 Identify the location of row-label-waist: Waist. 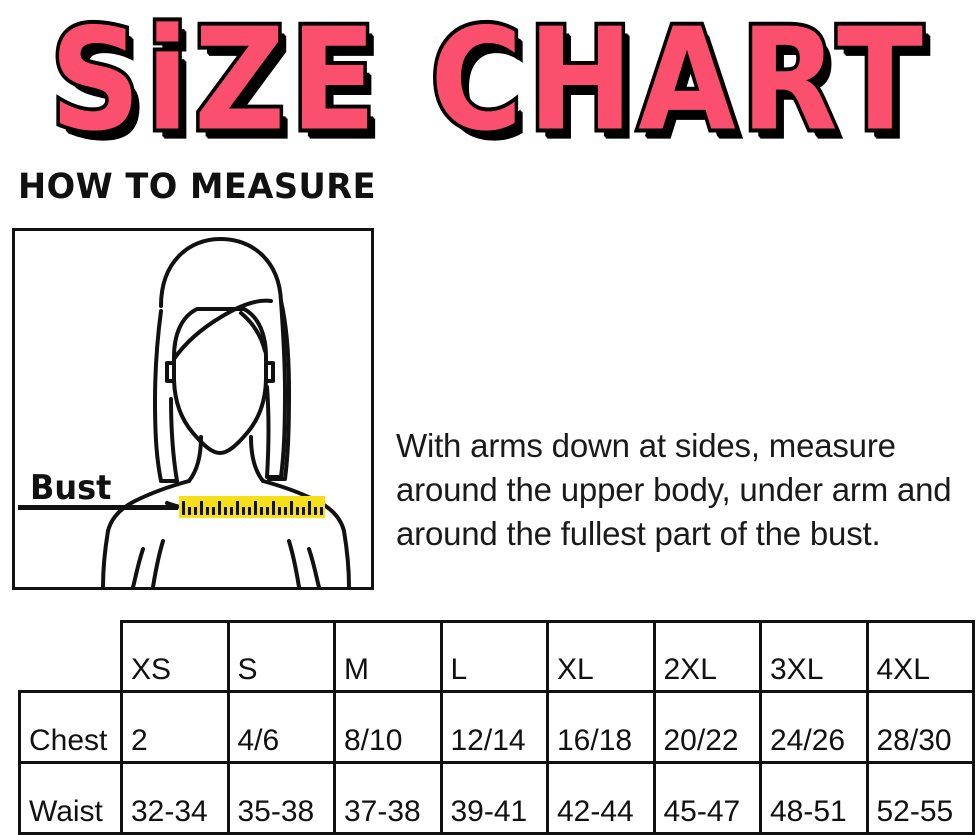
(70, 798).